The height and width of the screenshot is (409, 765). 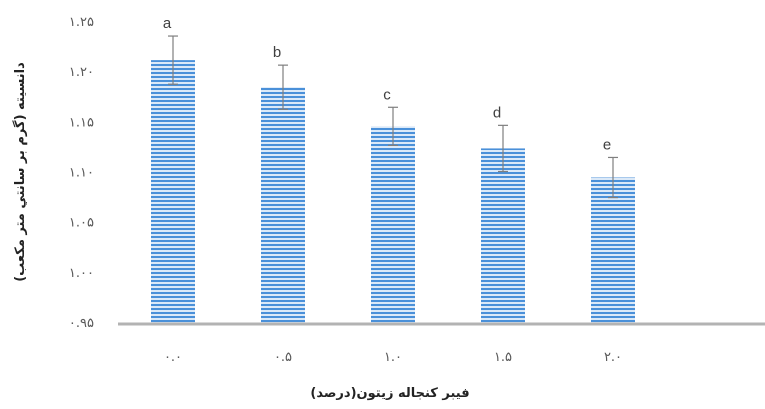 I want to click on y-tick-label: ۱.۰۵, so click(x=81, y=223).